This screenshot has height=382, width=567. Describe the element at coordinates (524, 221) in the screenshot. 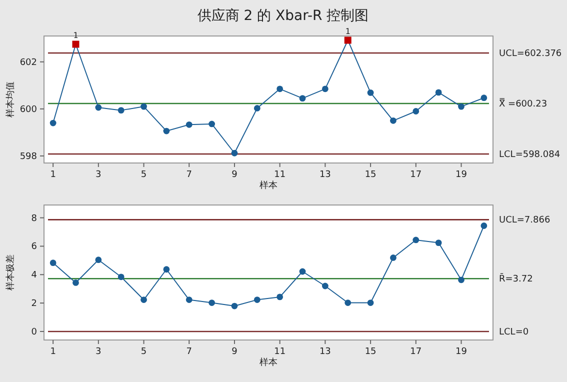

I see `ref-line-label: UCL=7.866` at that location.